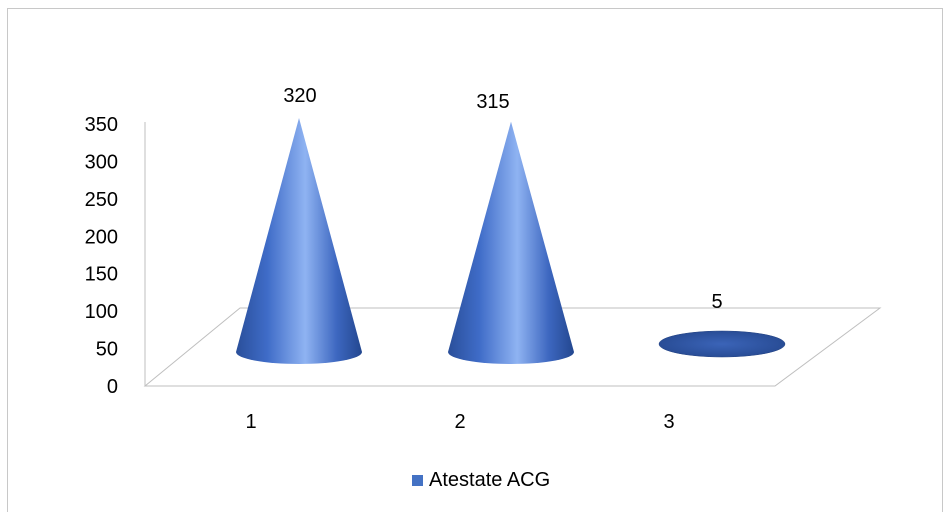  Describe the element at coordinates (492, 102) in the screenshot. I see `data-label: 315` at that location.